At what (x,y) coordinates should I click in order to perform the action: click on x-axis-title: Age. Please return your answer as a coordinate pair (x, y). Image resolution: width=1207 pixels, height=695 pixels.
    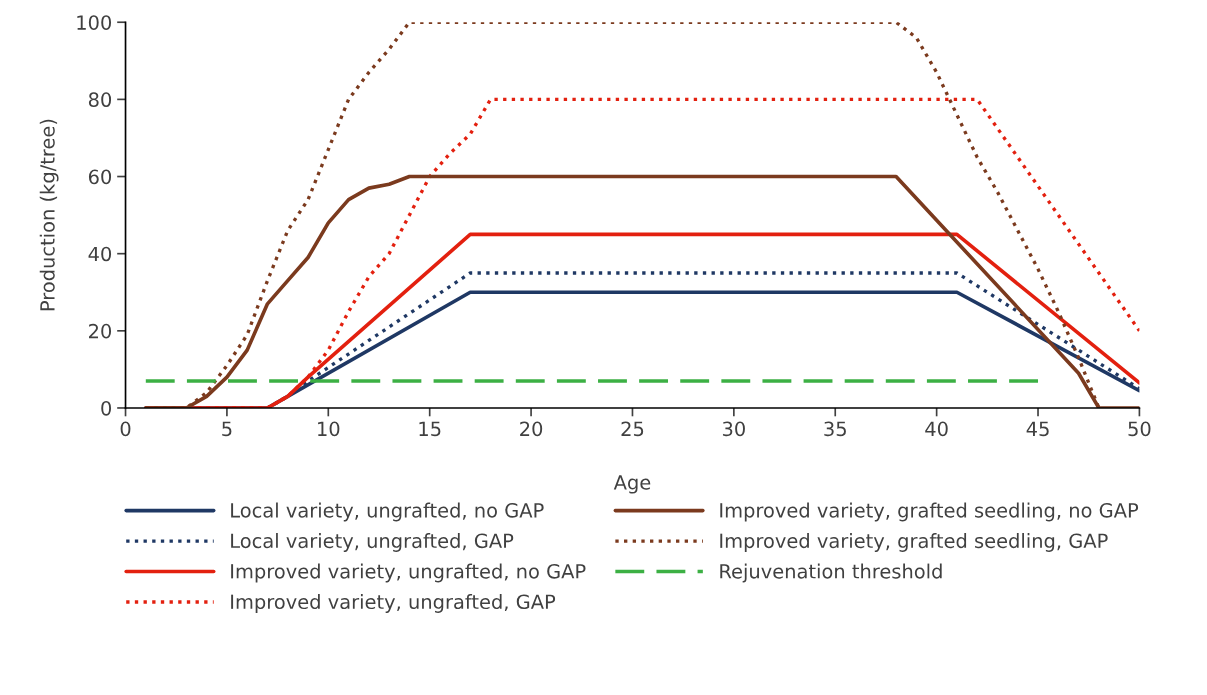
    Looking at the image, I should click on (632, 484).